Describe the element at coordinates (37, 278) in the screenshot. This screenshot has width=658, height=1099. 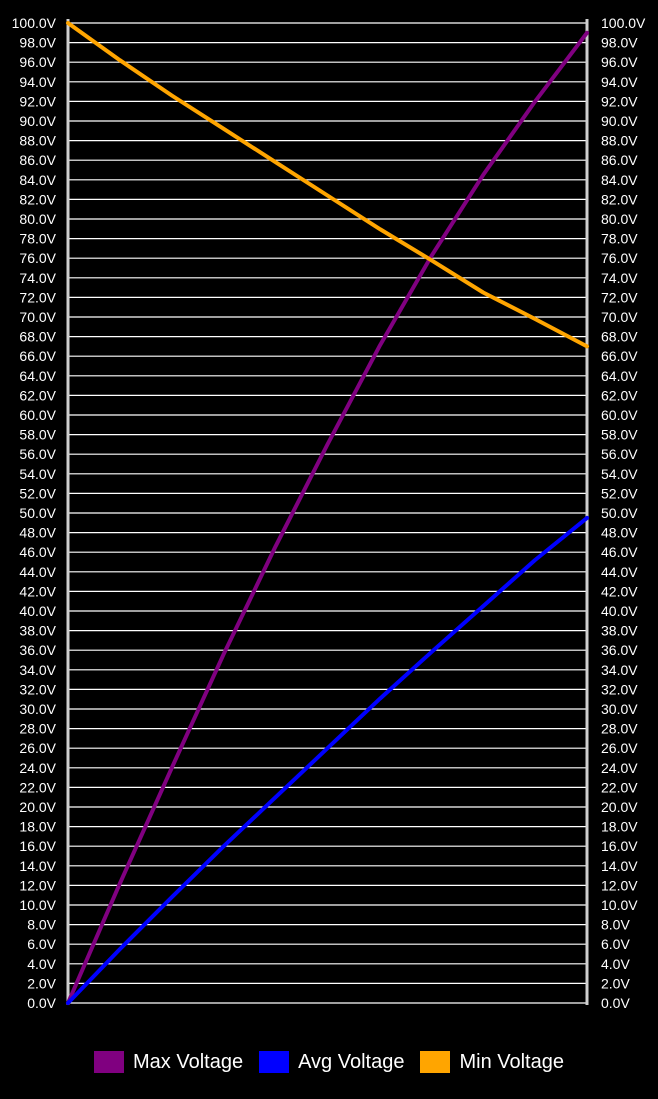
I see `y-tick-label-left: 74.0V` at that location.